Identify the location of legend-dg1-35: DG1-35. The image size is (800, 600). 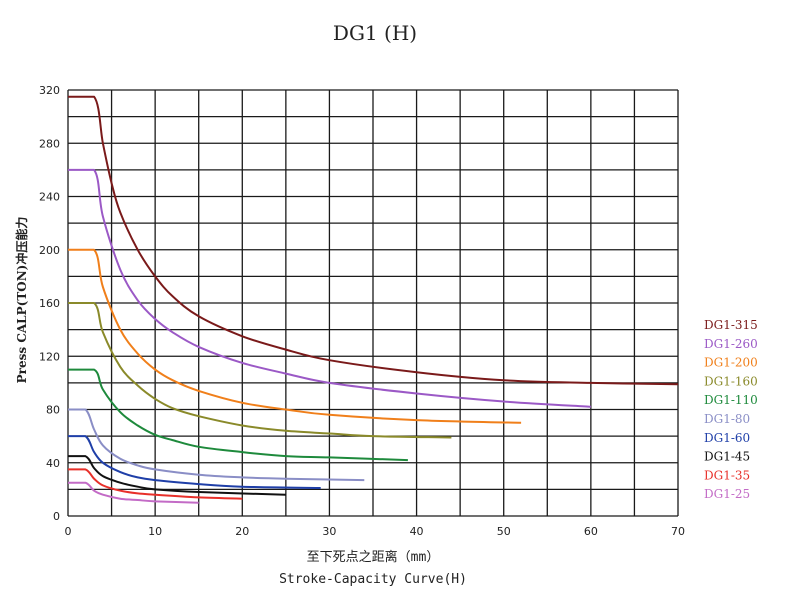
(727, 475).